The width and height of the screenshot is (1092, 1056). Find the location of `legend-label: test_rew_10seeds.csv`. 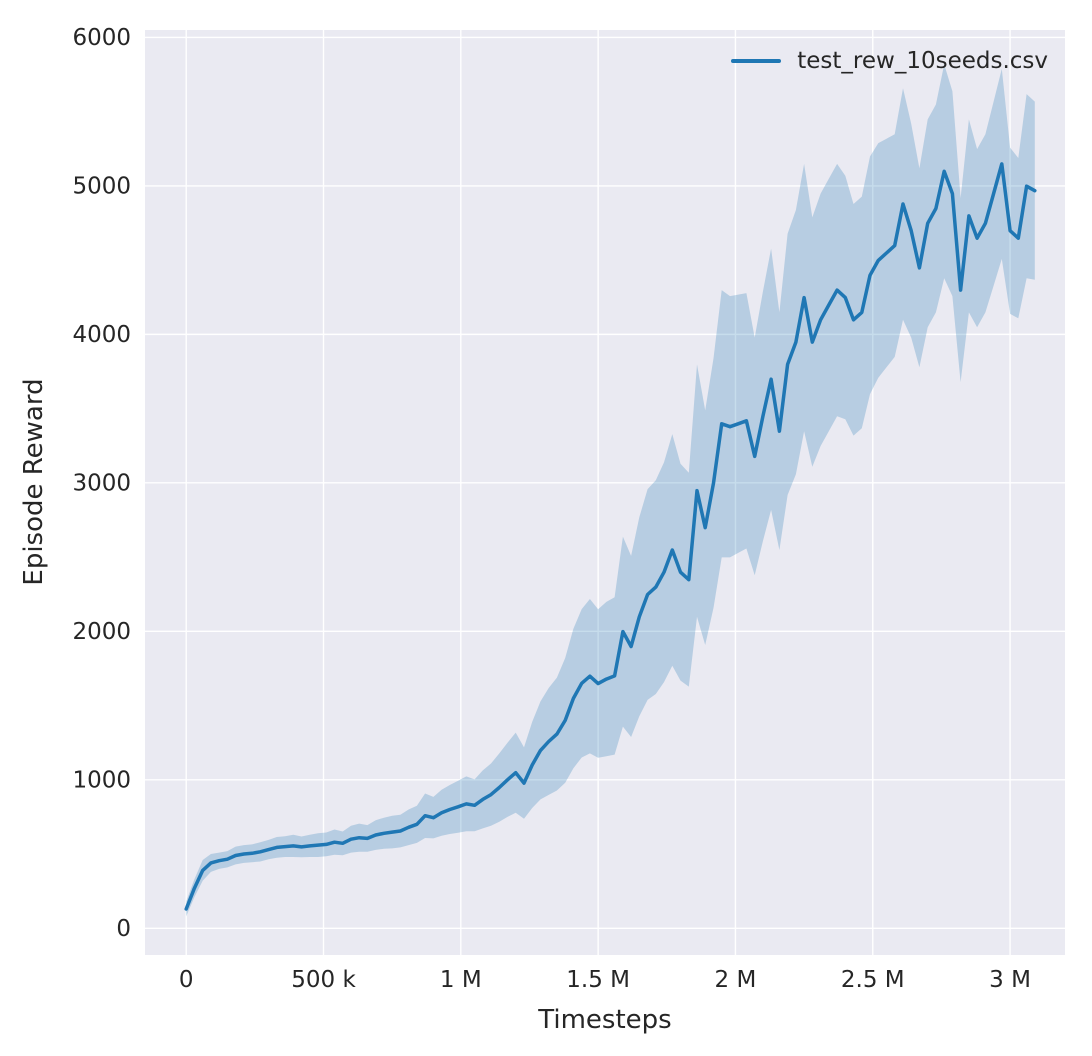

legend-label: test_rew_10seeds.csv is located at coordinates (922, 61).